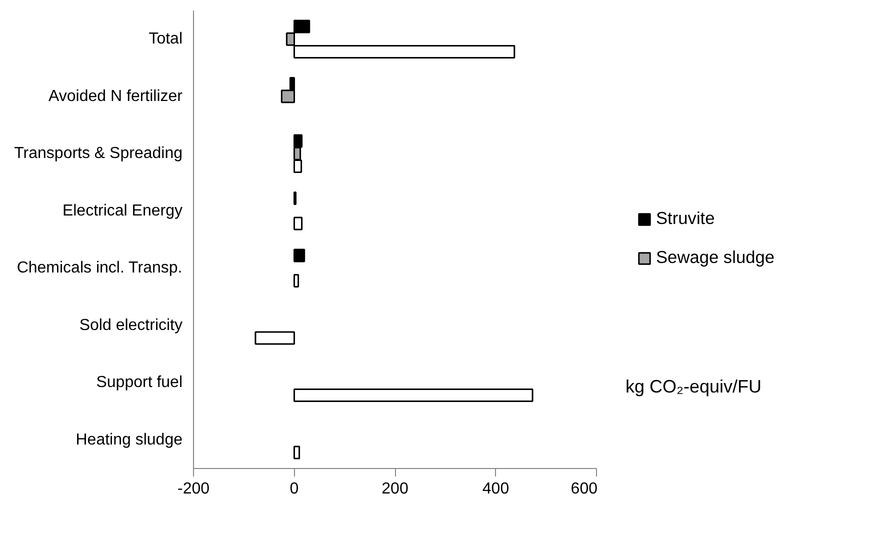  Describe the element at coordinates (584, 489) in the screenshot. I see `x-tick-label: 600` at that location.